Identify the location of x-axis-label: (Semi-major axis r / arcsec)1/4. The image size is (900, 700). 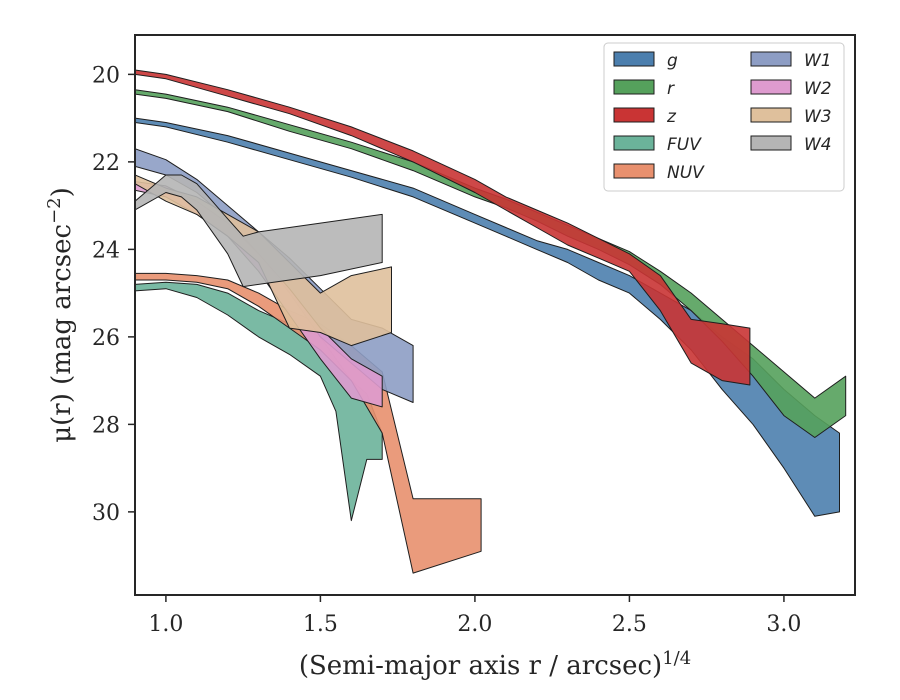
(495, 664).